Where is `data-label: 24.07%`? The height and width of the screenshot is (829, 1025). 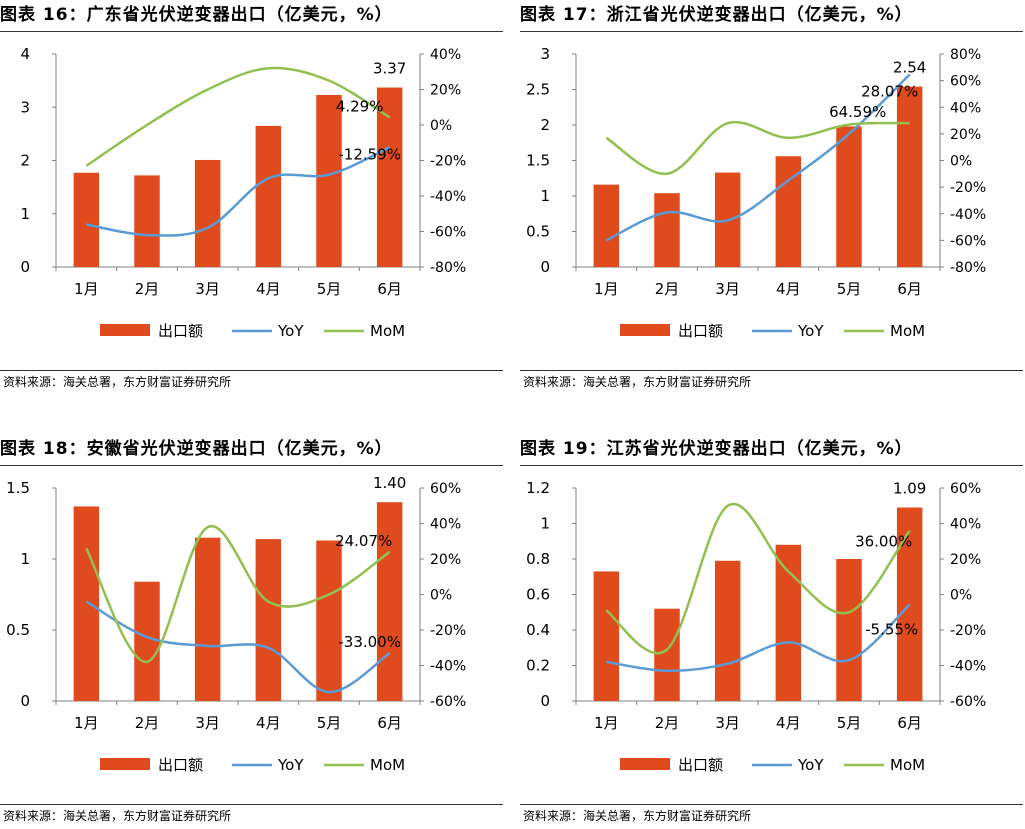
data-label: 24.07% is located at coordinates (363, 541).